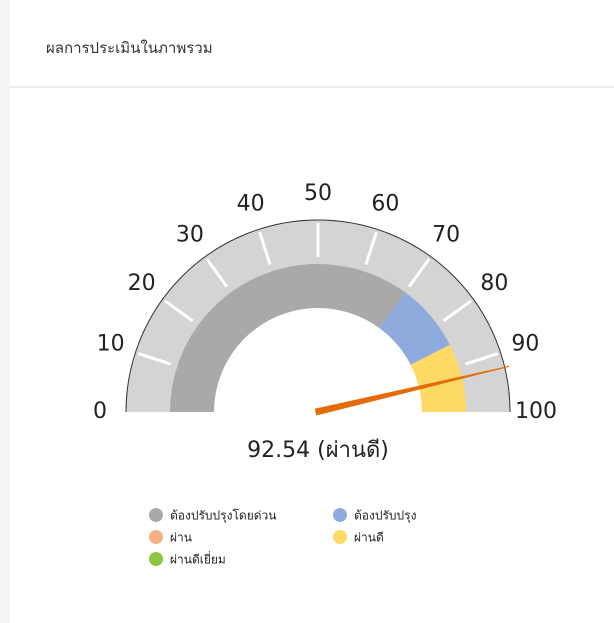  Describe the element at coordinates (536, 411) in the screenshot. I see `gauge-tick-label: 100` at that location.